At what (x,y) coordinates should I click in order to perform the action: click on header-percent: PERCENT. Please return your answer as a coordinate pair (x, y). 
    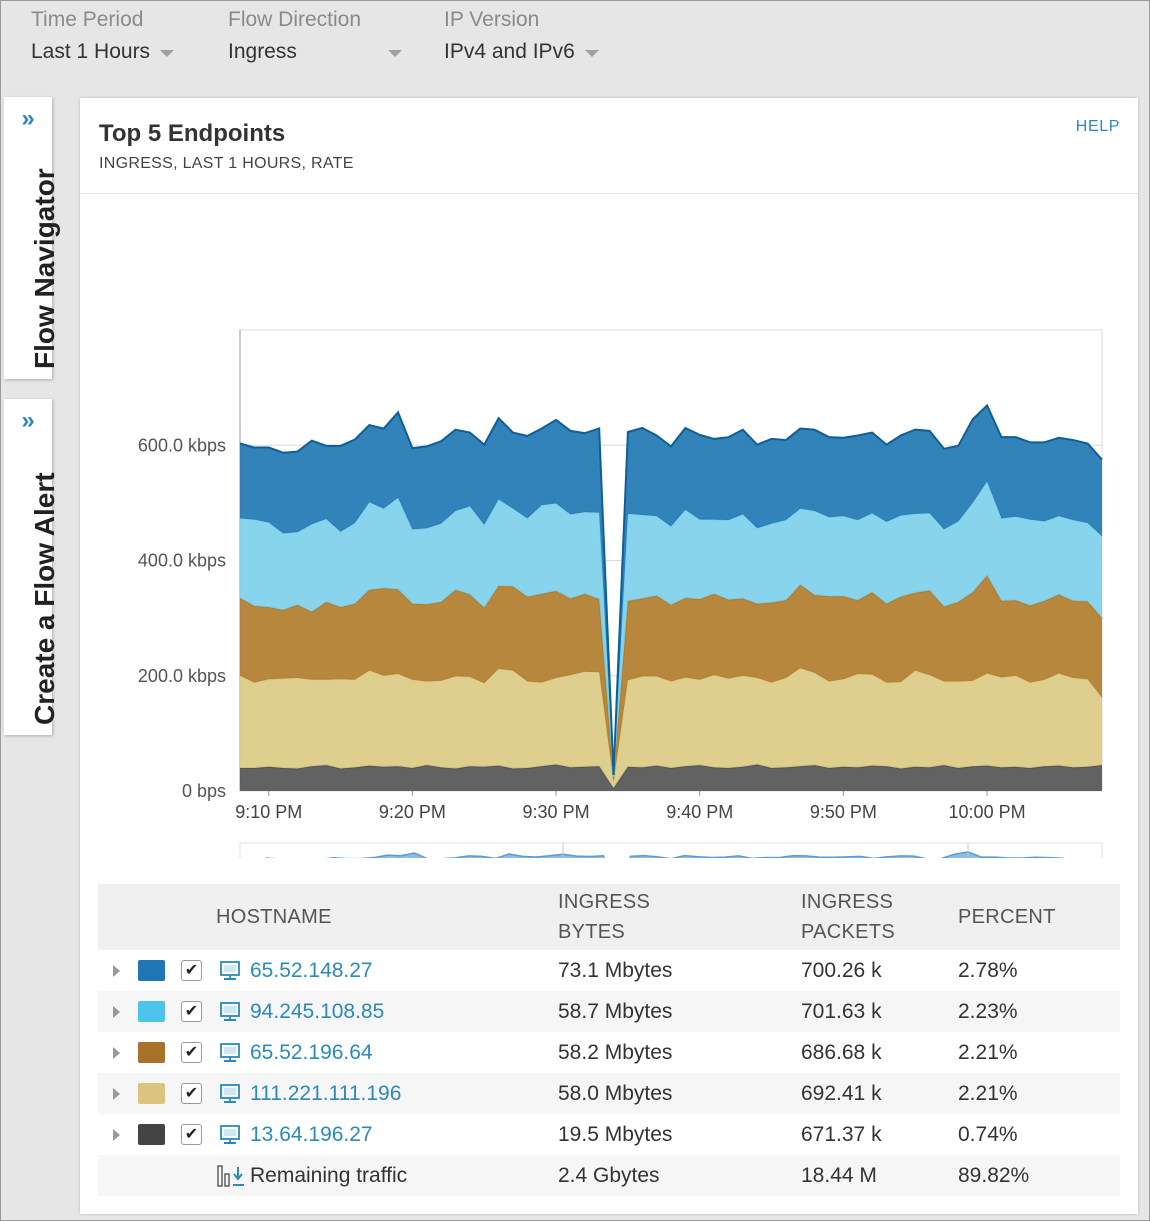
    Looking at the image, I should click on (1007, 917).